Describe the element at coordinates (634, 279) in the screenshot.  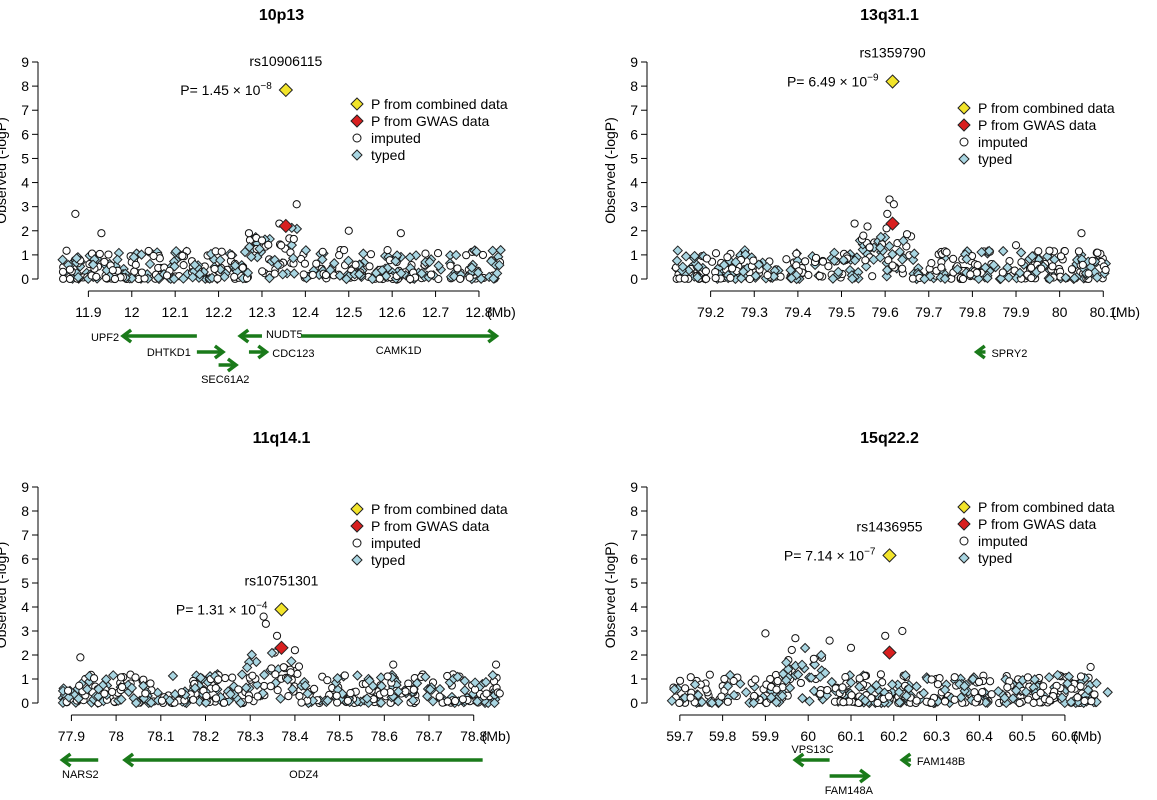
I see `y-tick-label: 0` at that location.